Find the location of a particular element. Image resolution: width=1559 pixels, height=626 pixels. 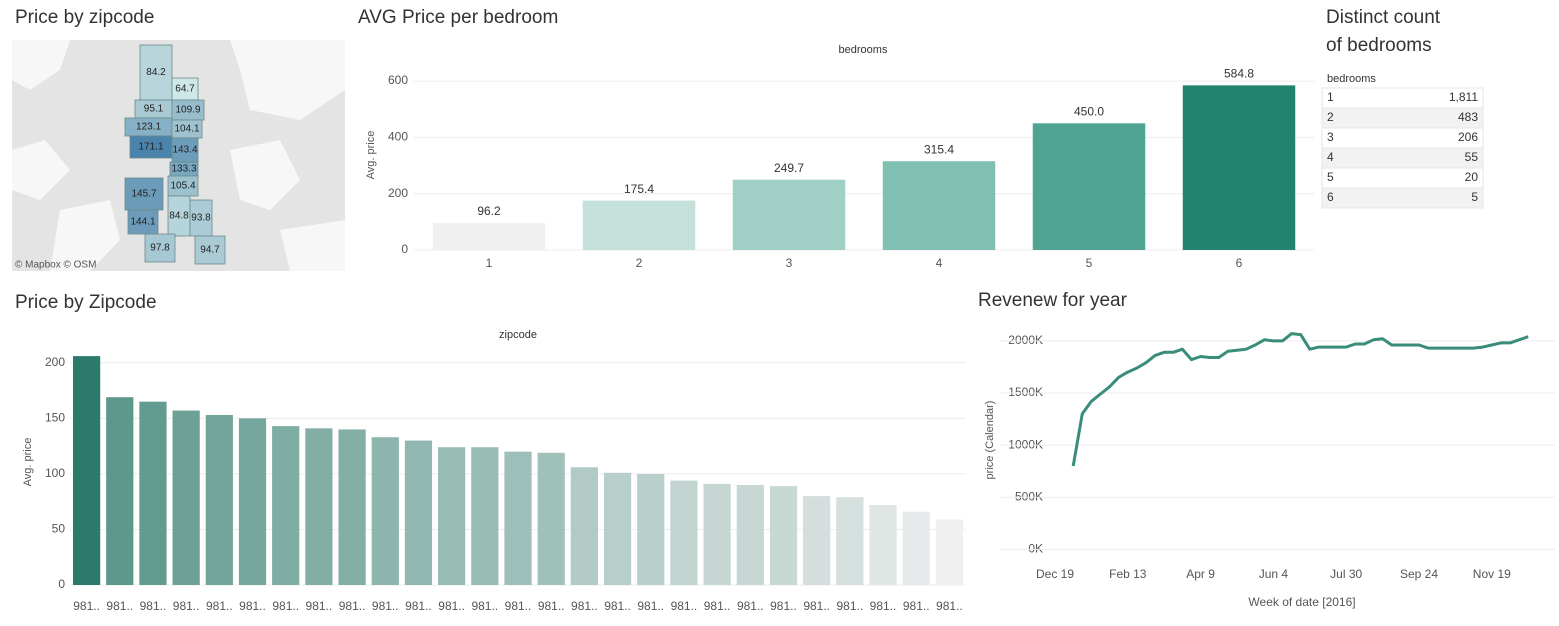

table-cell: 4 is located at coordinates (1330, 157).